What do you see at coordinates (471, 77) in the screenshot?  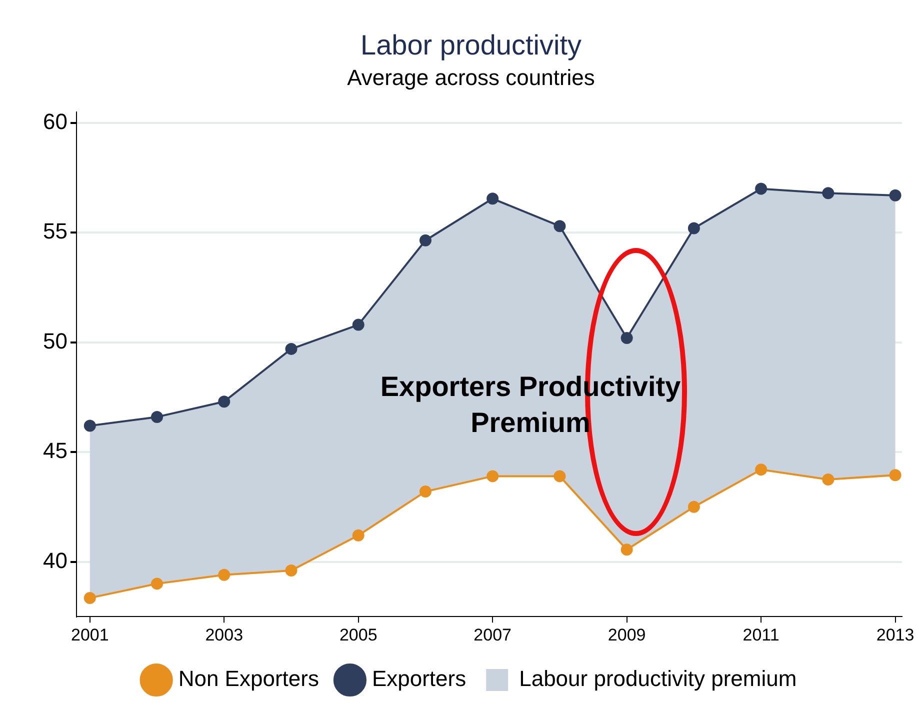 I see `chart-subtitle: Average across countries` at bounding box center [471, 77].